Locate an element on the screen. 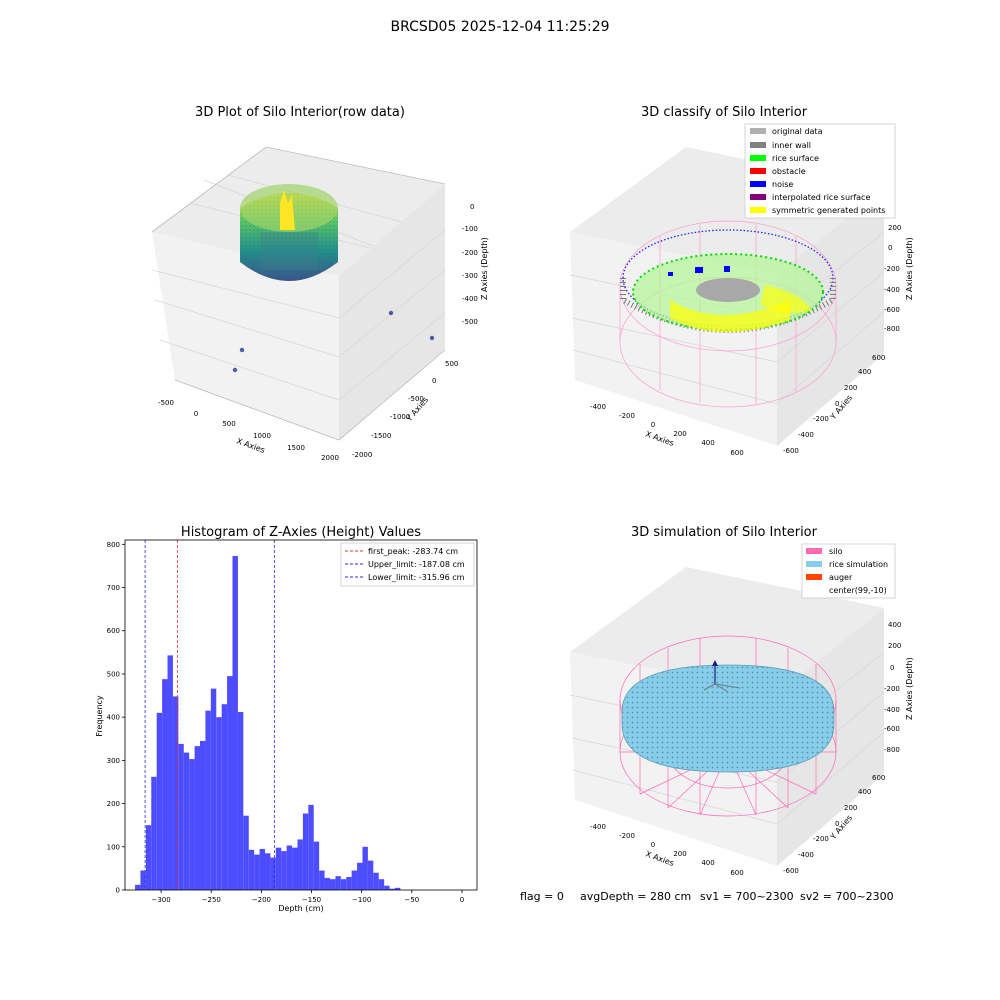  simulation-xtick: 0 is located at coordinates (653, 845).